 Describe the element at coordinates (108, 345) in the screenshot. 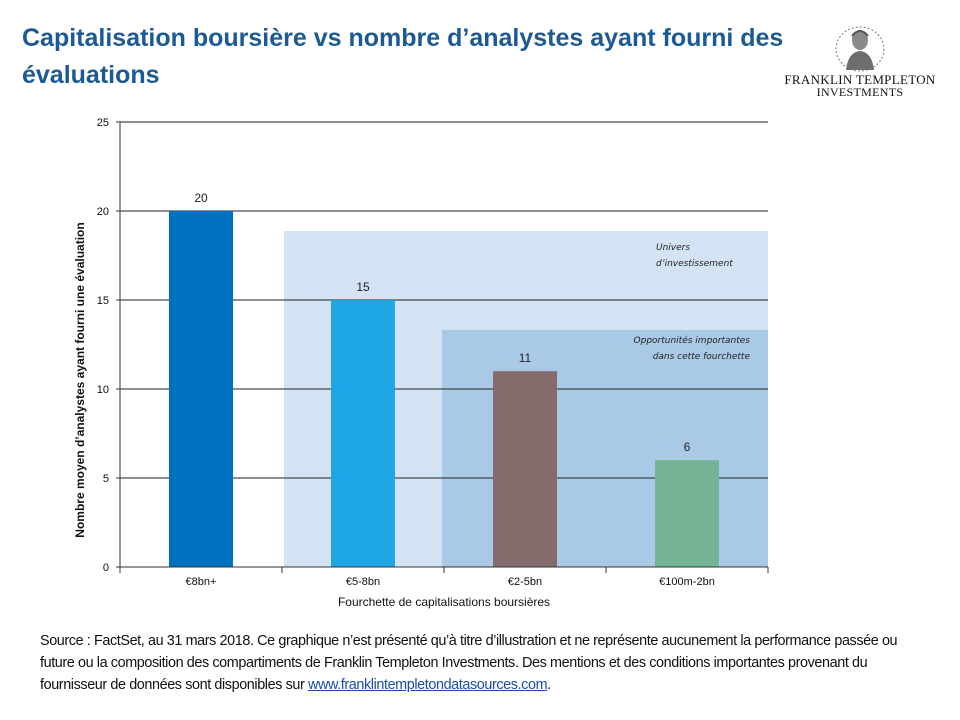

I see `y-tick-labels: 0 5 10 15 20 25` at that location.